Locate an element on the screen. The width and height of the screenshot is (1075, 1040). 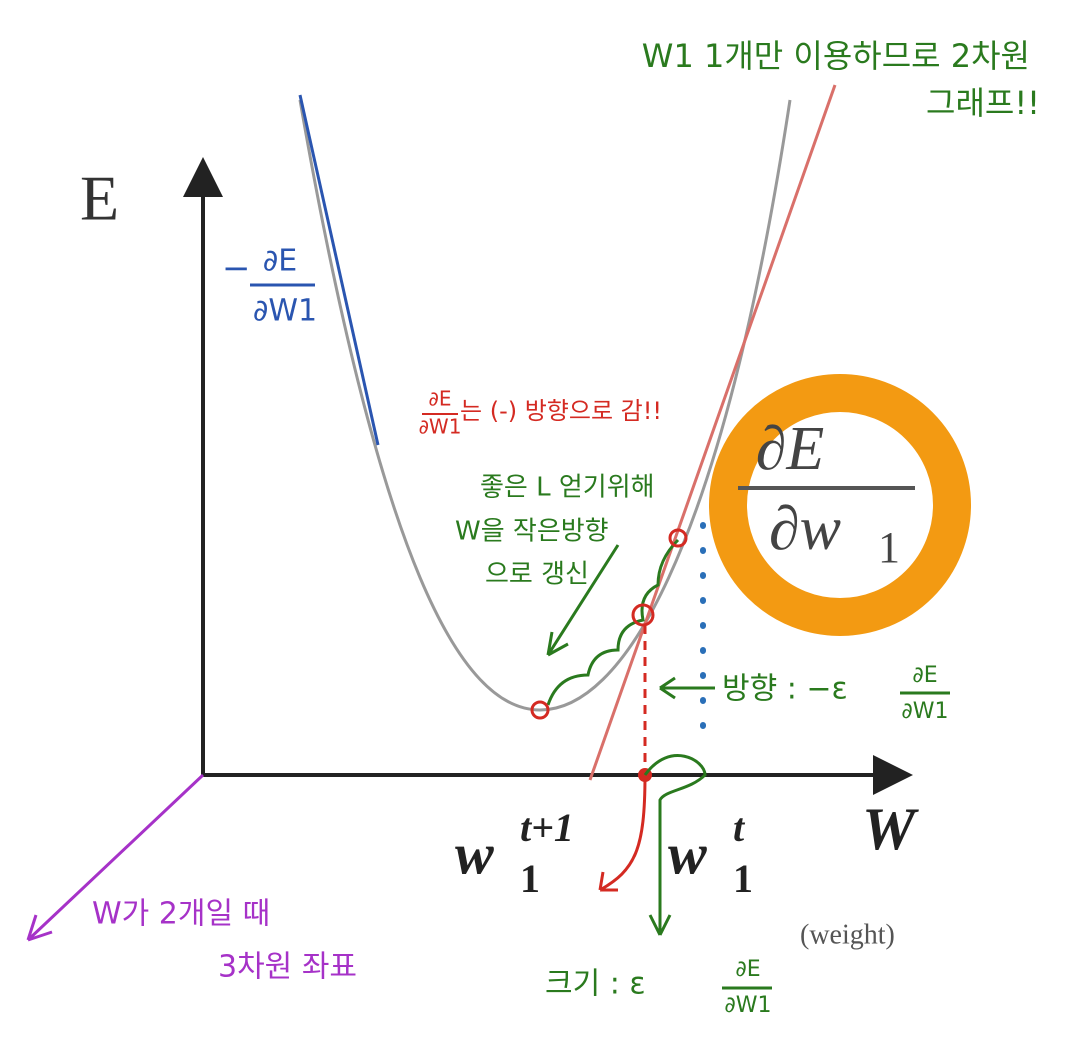
red-arrow is located at coordinates (622, 833).